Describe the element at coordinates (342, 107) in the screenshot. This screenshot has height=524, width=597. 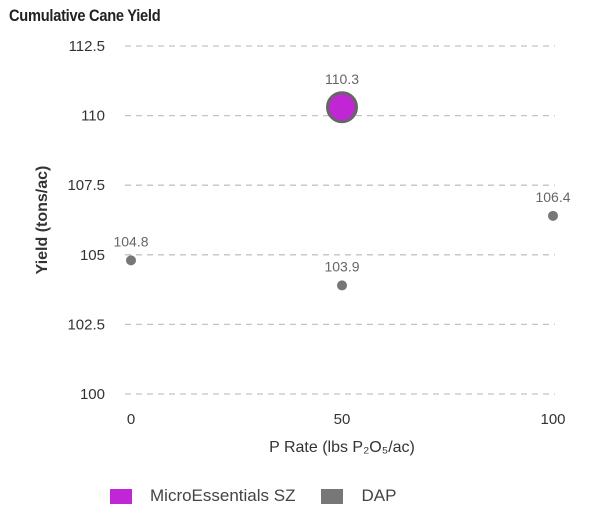
I see `microessentials-point` at that location.